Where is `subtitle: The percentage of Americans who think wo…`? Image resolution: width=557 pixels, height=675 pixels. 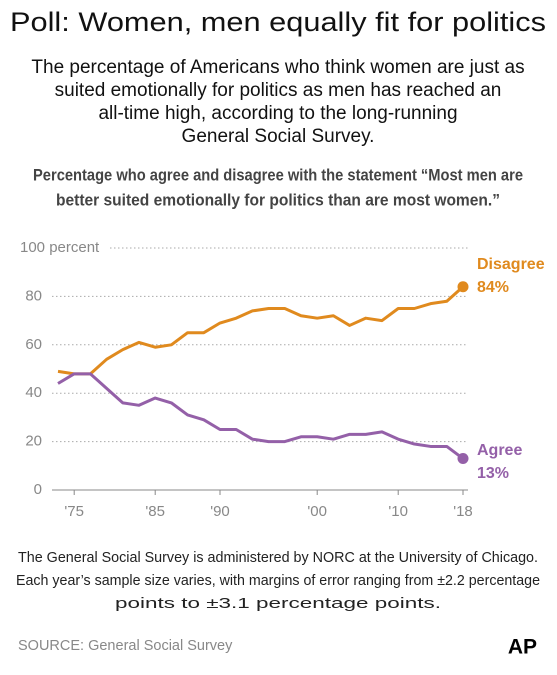 subtitle: The percentage of Americans who think wo… is located at coordinates (277, 67).